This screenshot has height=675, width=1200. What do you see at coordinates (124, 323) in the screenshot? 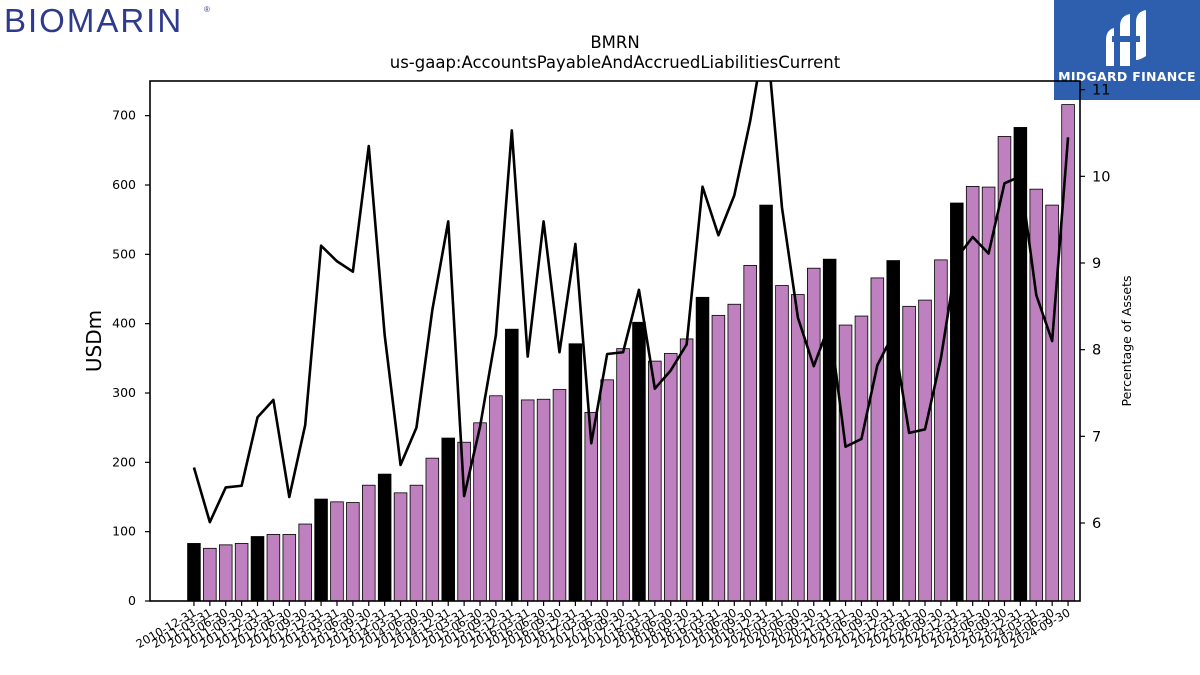
I see `y-tick-label: 400` at bounding box center [124, 323].